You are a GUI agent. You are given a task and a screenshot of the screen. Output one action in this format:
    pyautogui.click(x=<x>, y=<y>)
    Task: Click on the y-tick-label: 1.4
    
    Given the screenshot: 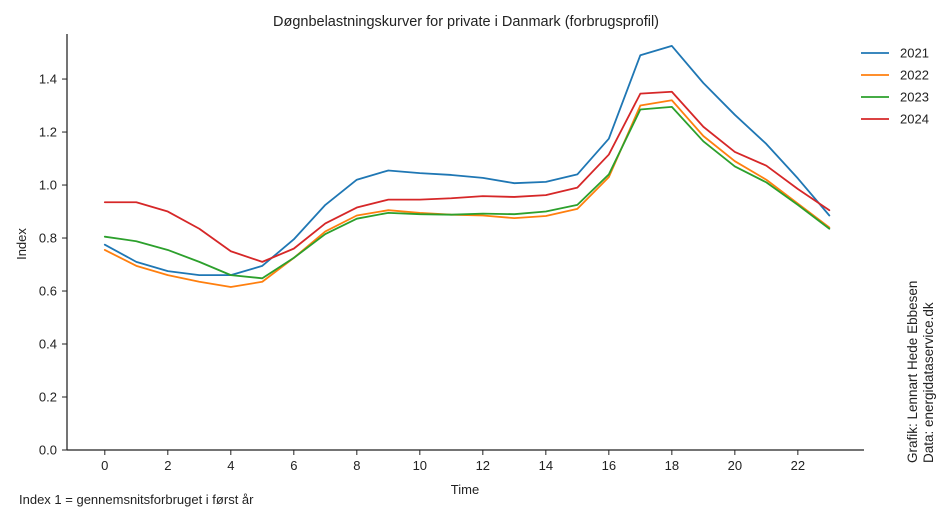 What is the action you would take?
    pyautogui.click(x=48, y=79)
    